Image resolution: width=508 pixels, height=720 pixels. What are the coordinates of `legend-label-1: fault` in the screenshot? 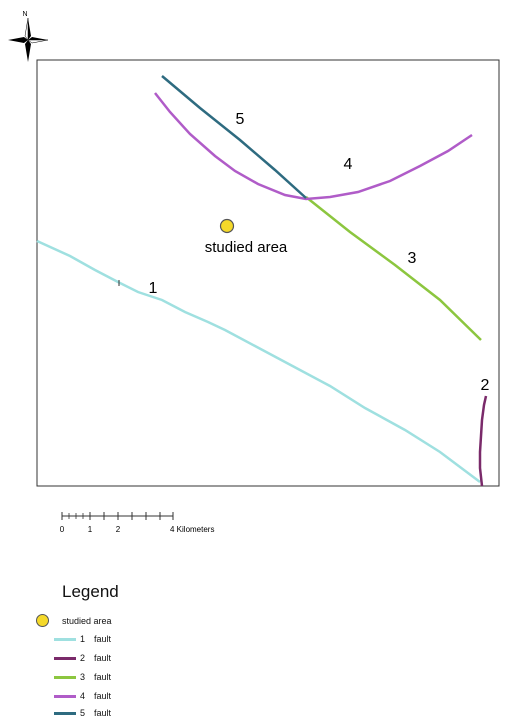 It's located at (103, 639).